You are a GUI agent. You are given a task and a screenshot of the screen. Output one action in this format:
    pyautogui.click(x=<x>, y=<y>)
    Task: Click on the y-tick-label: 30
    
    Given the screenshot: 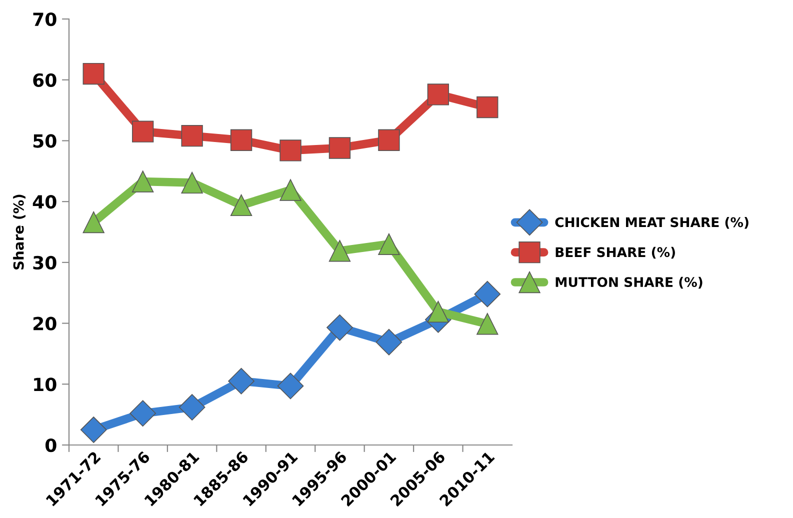 What is the action you would take?
    pyautogui.click(x=44, y=263)
    